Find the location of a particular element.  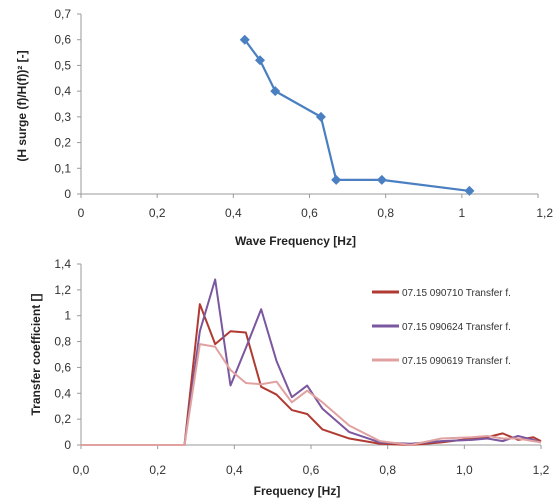

y-tick-label: 1,4 is located at coordinates (62, 264).